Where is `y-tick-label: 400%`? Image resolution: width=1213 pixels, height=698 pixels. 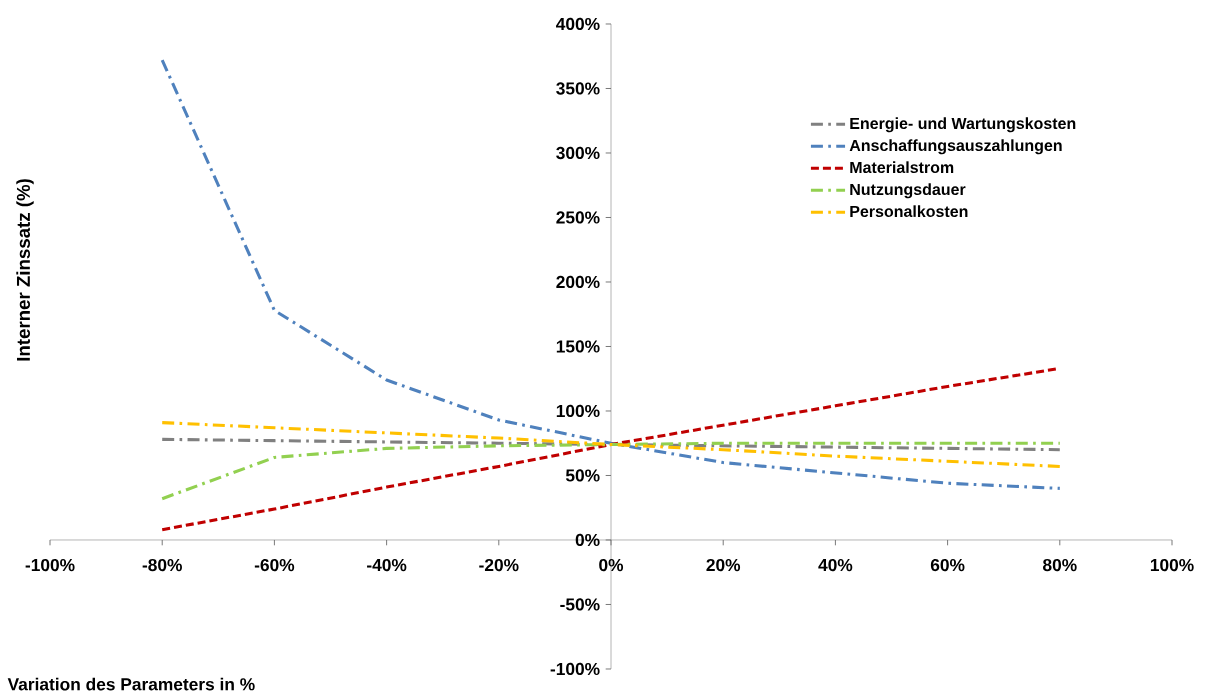
y-tick-label: 400% is located at coordinates (578, 24).